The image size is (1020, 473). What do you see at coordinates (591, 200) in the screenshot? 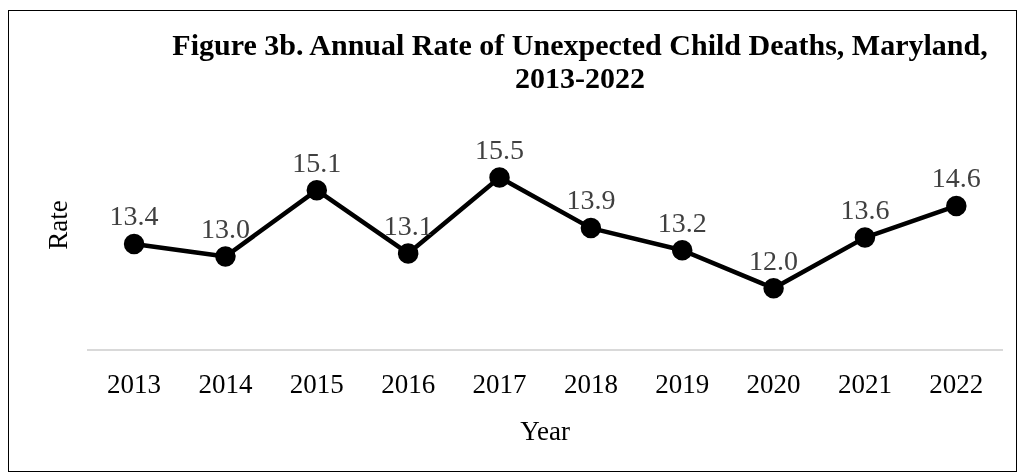
I see `data-label: 13.9` at bounding box center [591, 200].